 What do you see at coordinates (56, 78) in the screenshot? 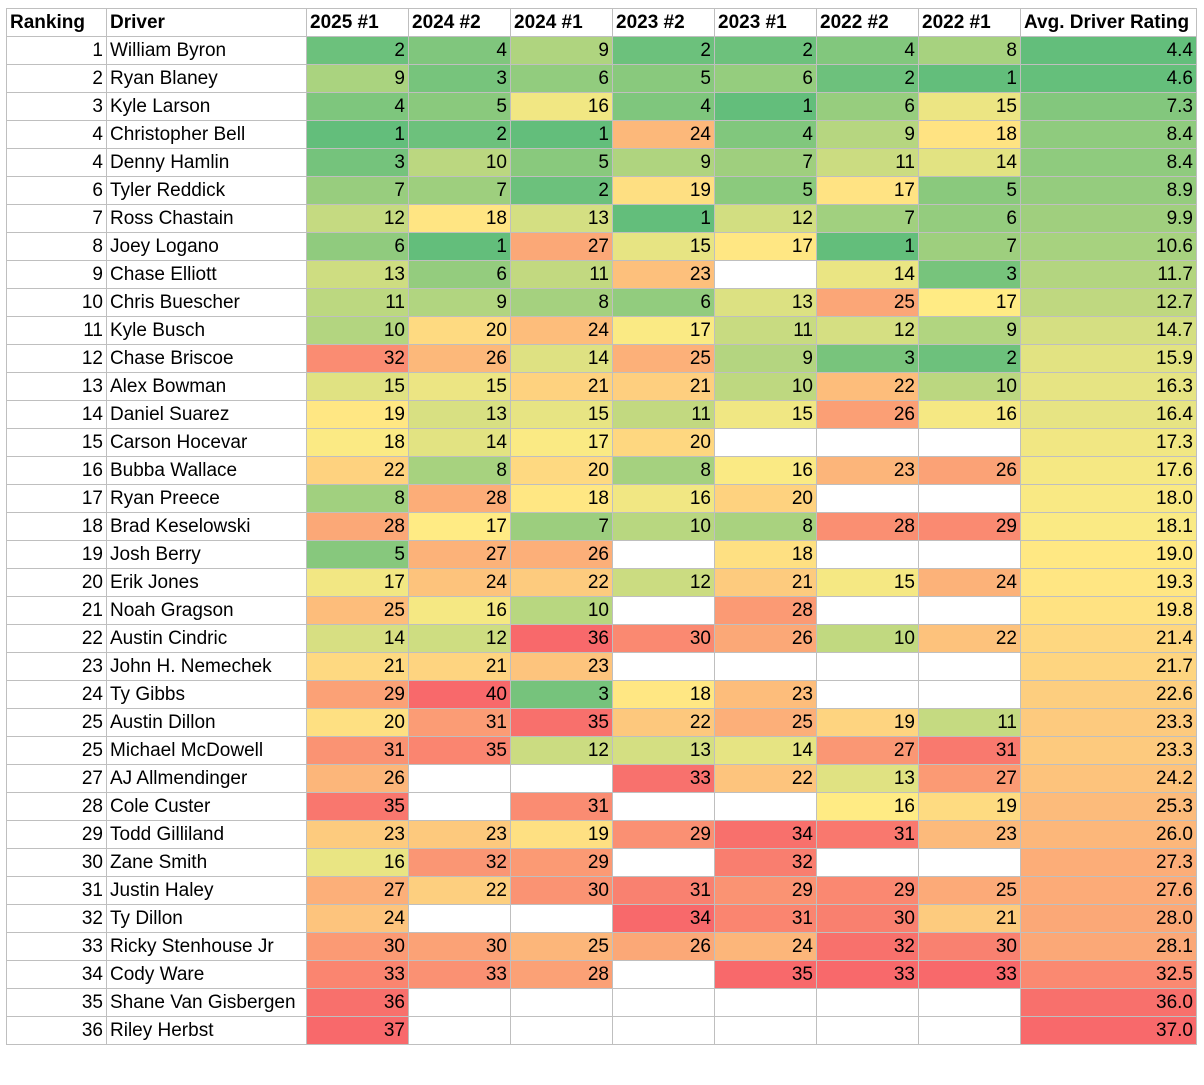
I see `ranking-cell: 2` at bounding box center [56, 78].